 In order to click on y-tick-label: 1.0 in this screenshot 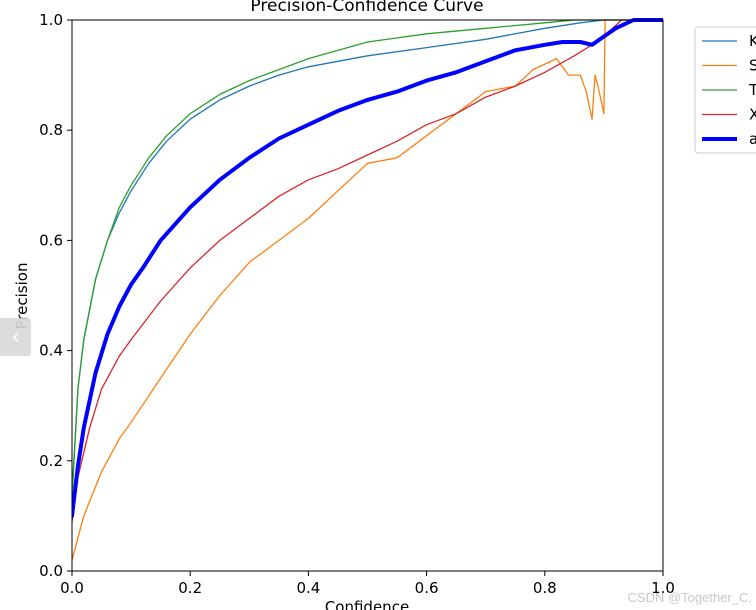, I will do `click(51, 20)`.